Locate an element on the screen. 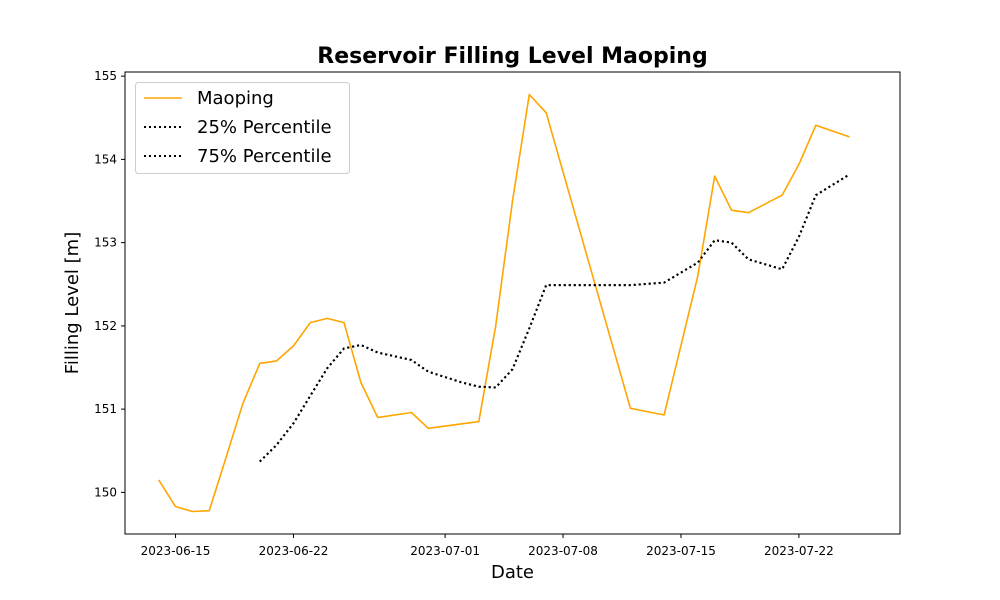  y-tick-label: 154 is located at coordinates (105, 159).